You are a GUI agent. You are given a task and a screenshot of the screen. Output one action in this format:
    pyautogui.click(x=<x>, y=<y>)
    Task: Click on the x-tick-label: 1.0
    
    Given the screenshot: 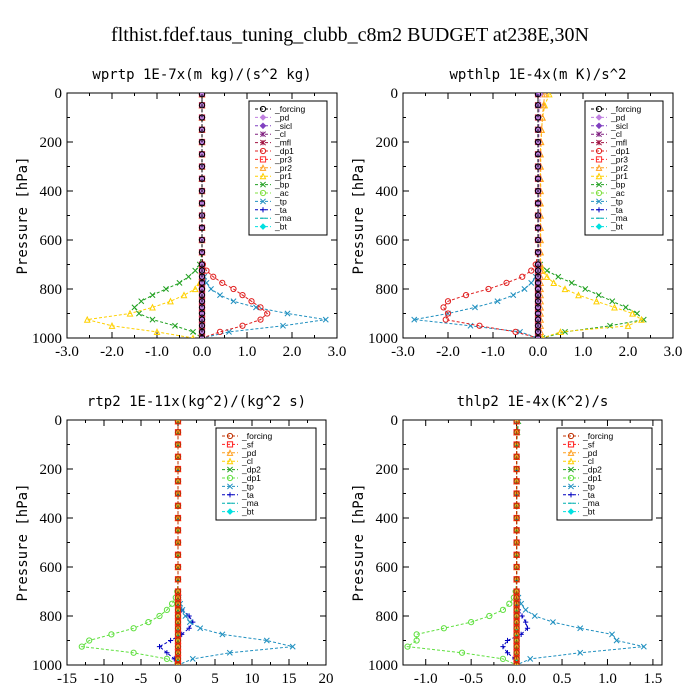 What is the action you would take?
    pyautogui.click(x=607, y=679)
    